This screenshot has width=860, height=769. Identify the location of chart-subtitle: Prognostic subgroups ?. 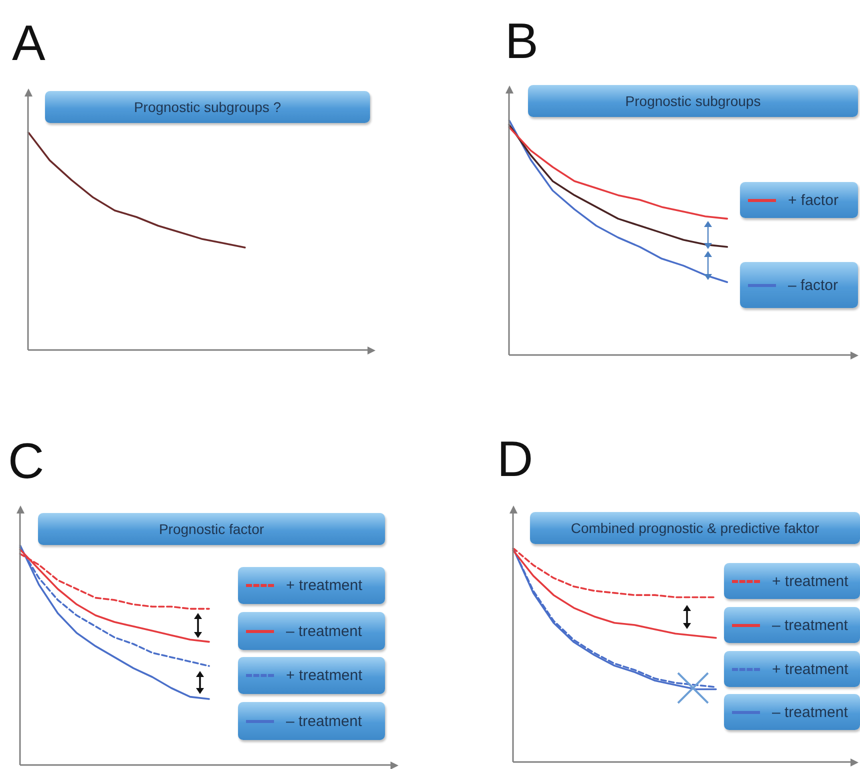
(207, 107).